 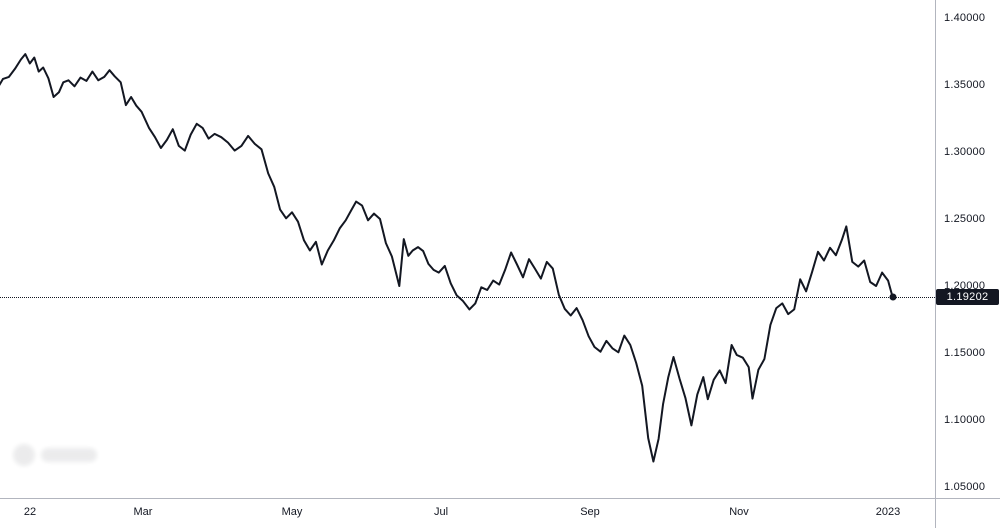 What do you see at coordinates (965, 487) in the screenshot?
I see `price-axis-label: 1.05000` at bounding box center [965, 487].